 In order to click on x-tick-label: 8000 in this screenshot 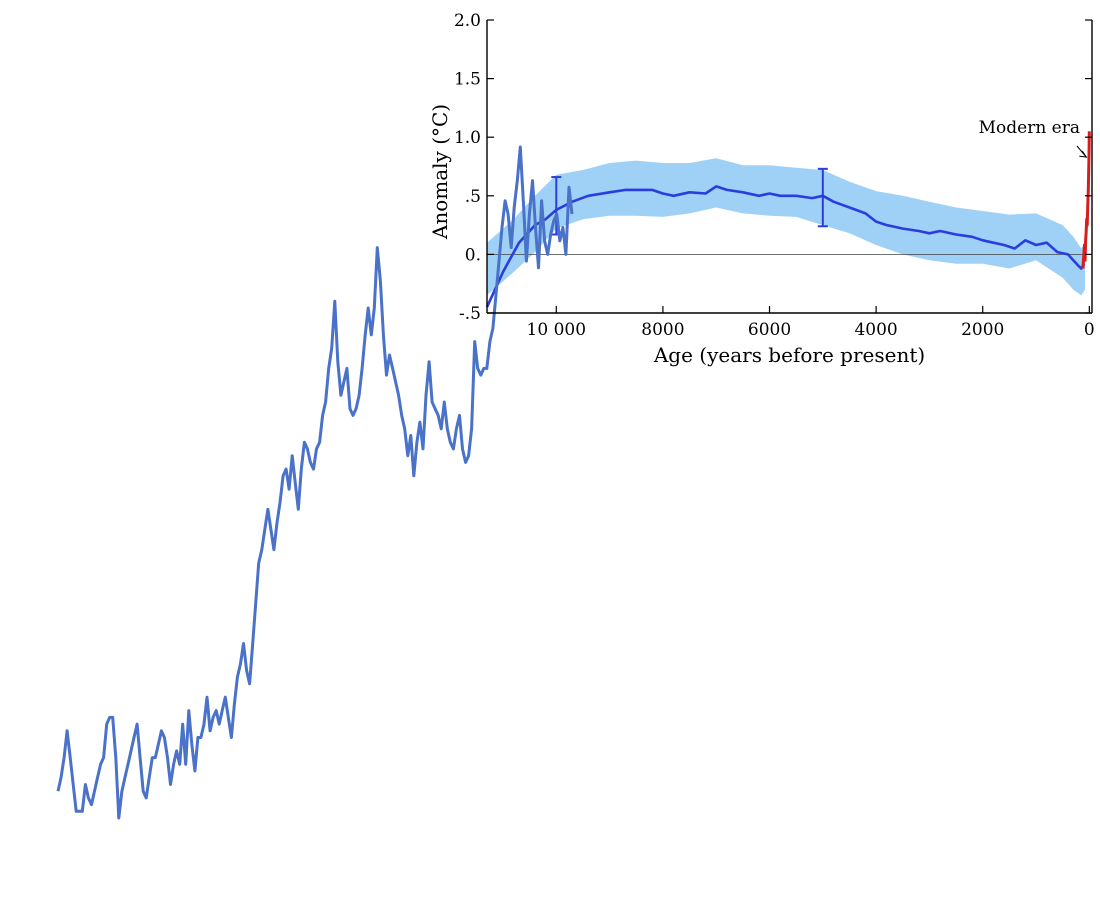, I will do `click(662, 330)`.